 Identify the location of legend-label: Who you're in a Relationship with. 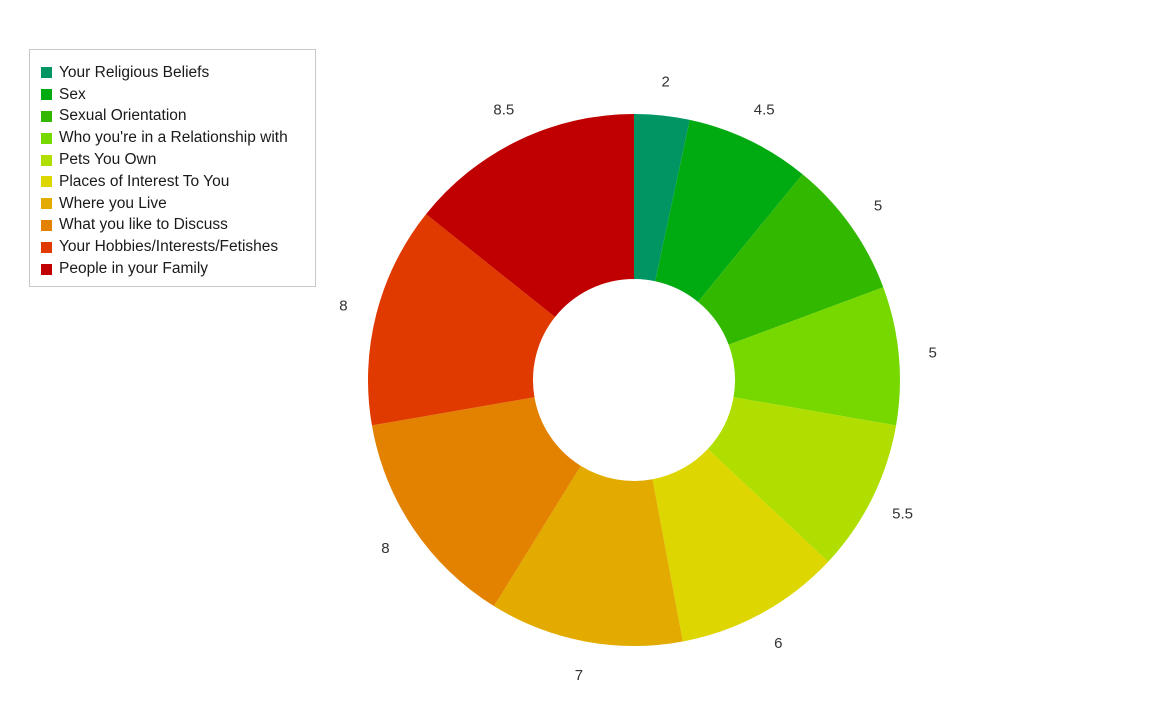
(173, 138).